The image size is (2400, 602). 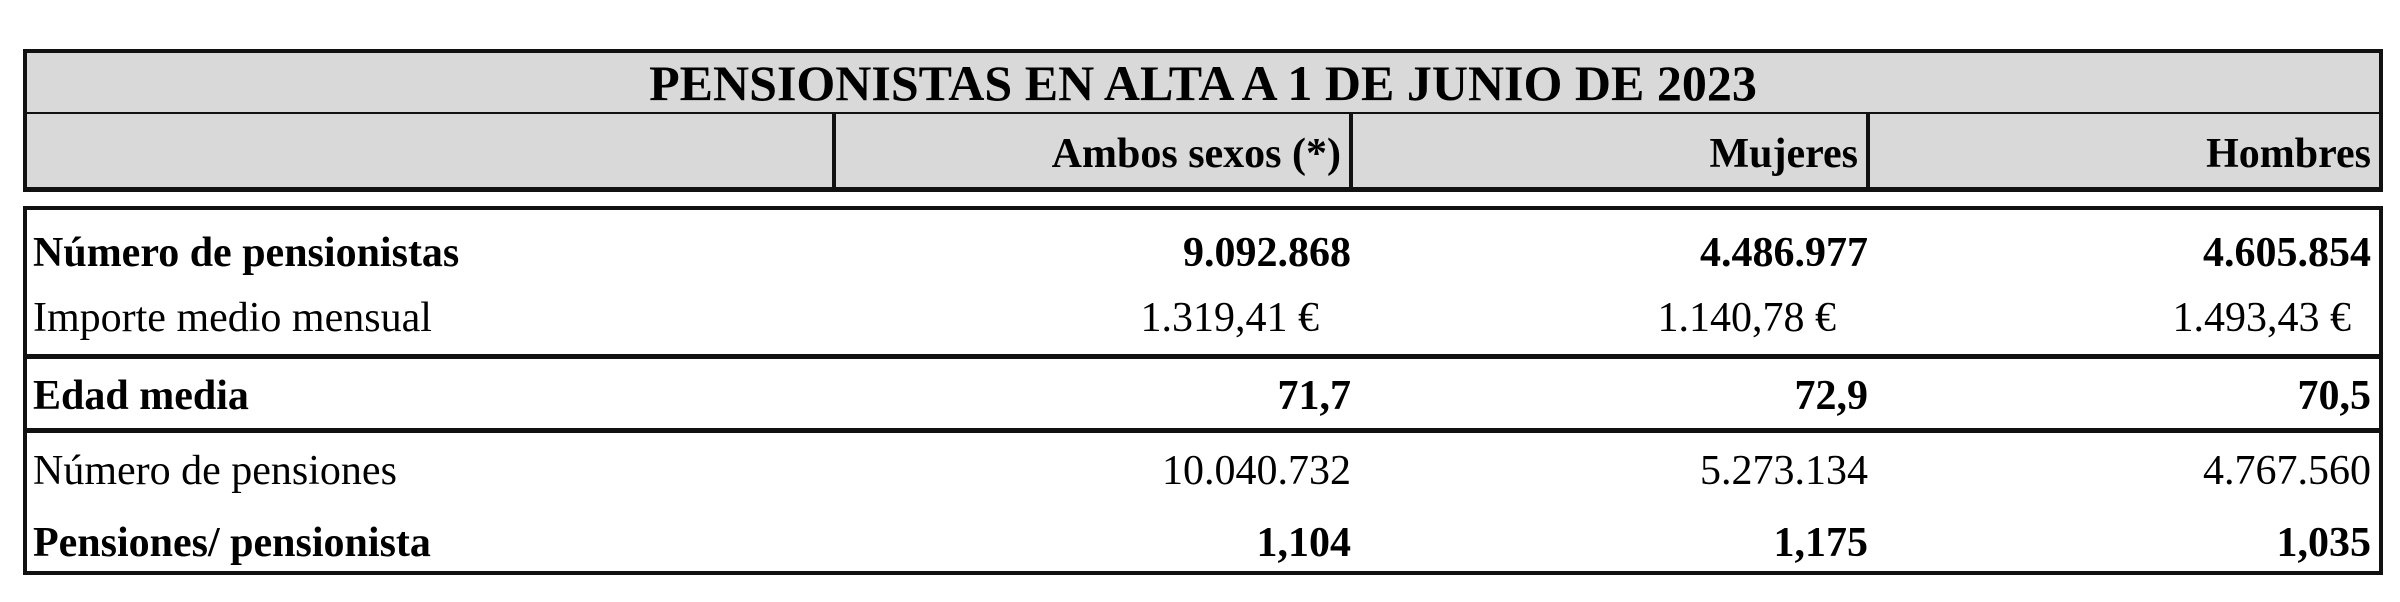 What do you see at coordinates (2334, 396) in the screenshot?
I see `cell-hombres: 70,5` at bounding box center [2334, 396].